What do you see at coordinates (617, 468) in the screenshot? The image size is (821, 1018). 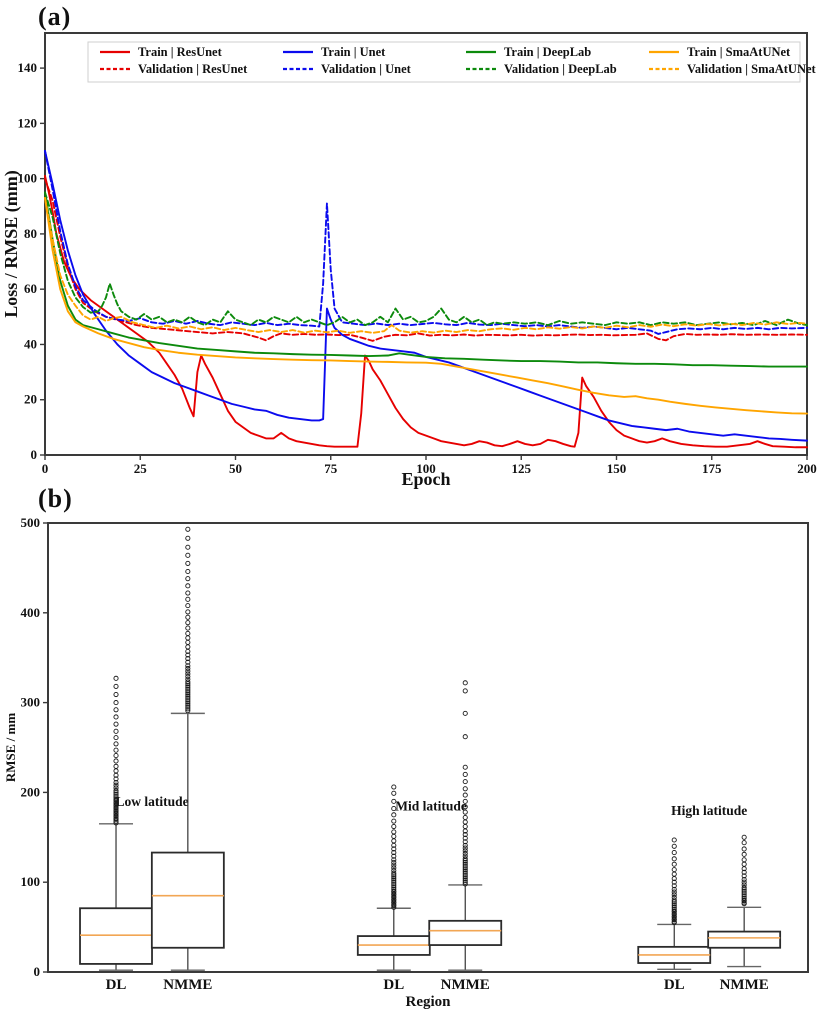 I see `x-tick-label: 150` at bounding box center [617, 468].